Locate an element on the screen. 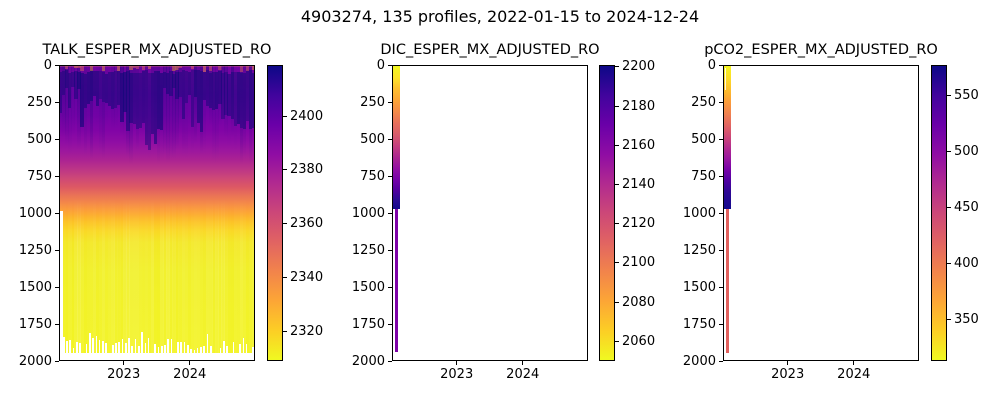 This screenshot has width=1000, height=400. talk-first-profile-gap is located at coordinates (61, 286).